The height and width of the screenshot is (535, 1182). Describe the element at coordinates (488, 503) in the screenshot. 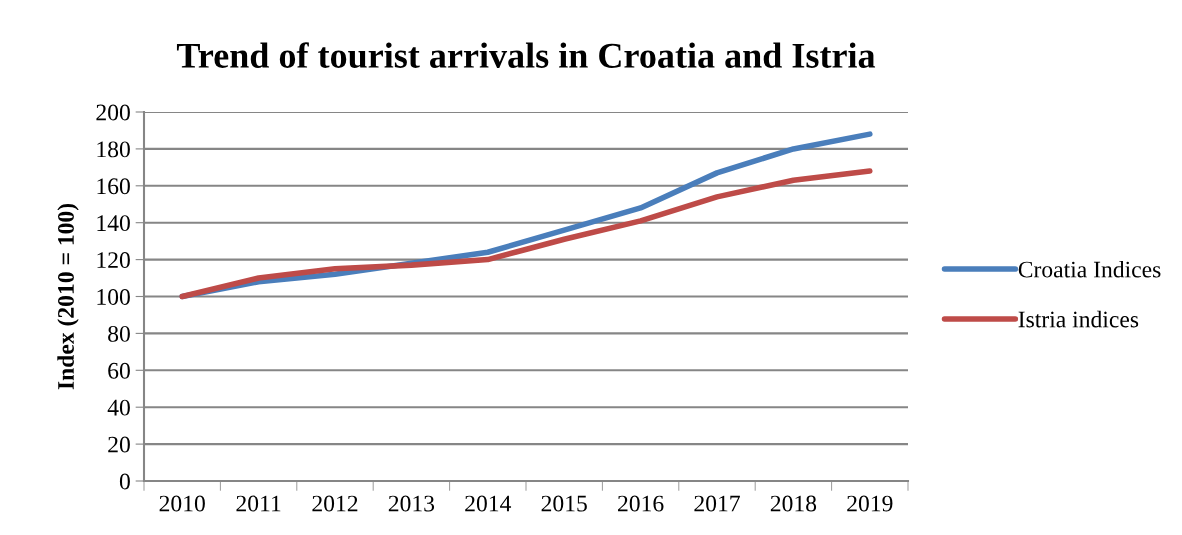

I see `x-tick-label: 2014` at that location.